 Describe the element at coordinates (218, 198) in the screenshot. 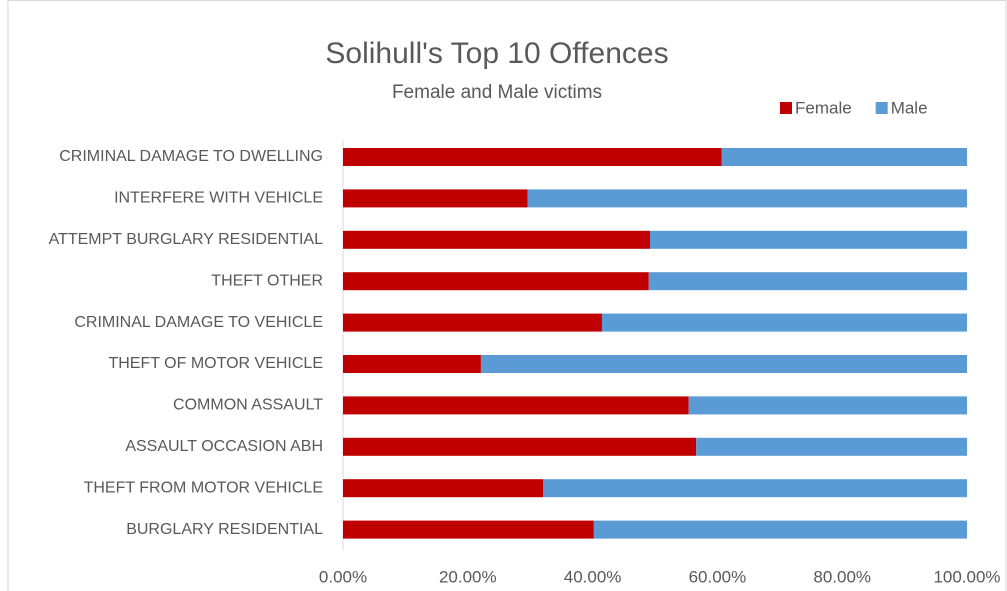

I see `y-tick-label: INTERFERE WITH VEHICLE` at that location.